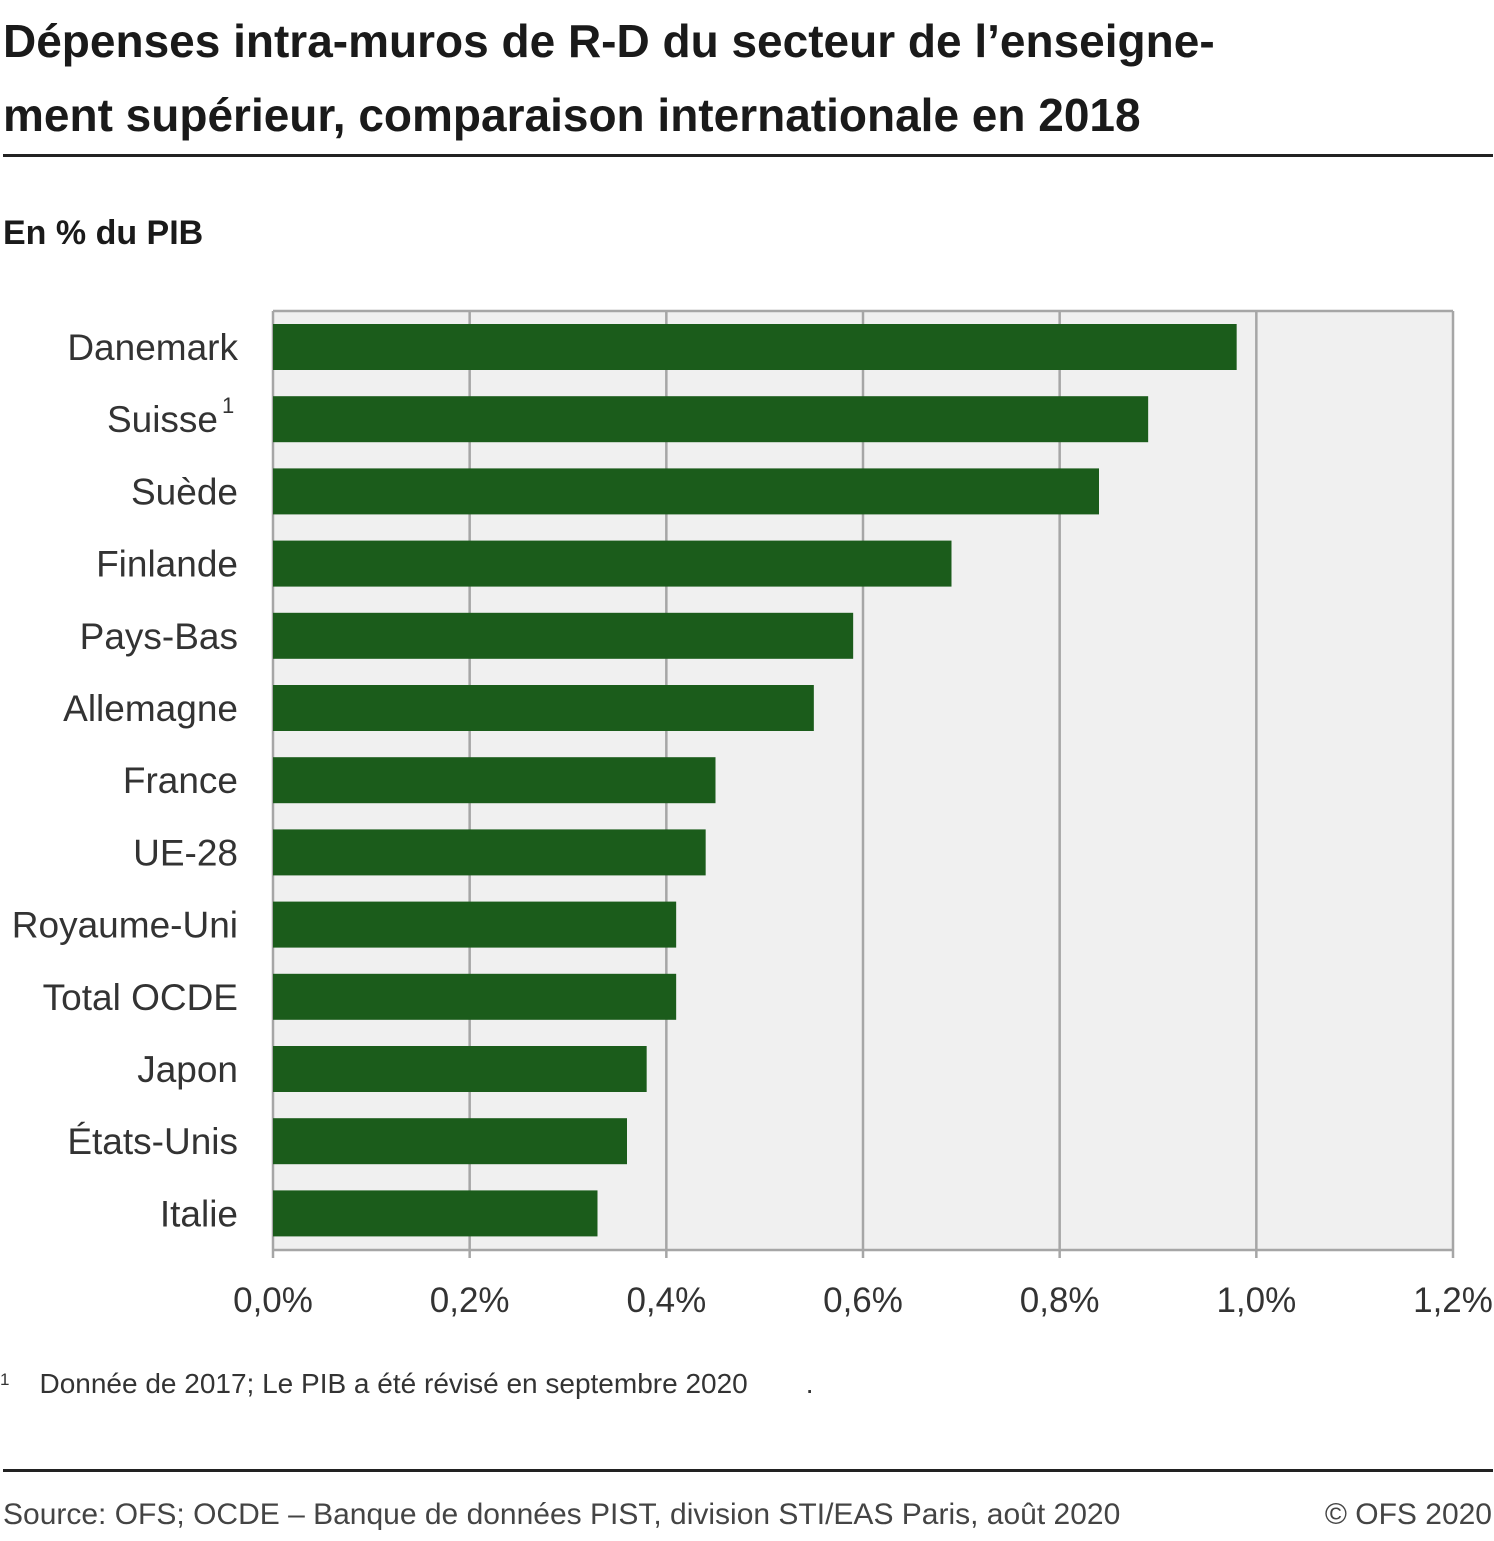  Describe the element at coordinates (273, 1300) in the screenshot. I see `x-tick-label: 0,0%` at that location.